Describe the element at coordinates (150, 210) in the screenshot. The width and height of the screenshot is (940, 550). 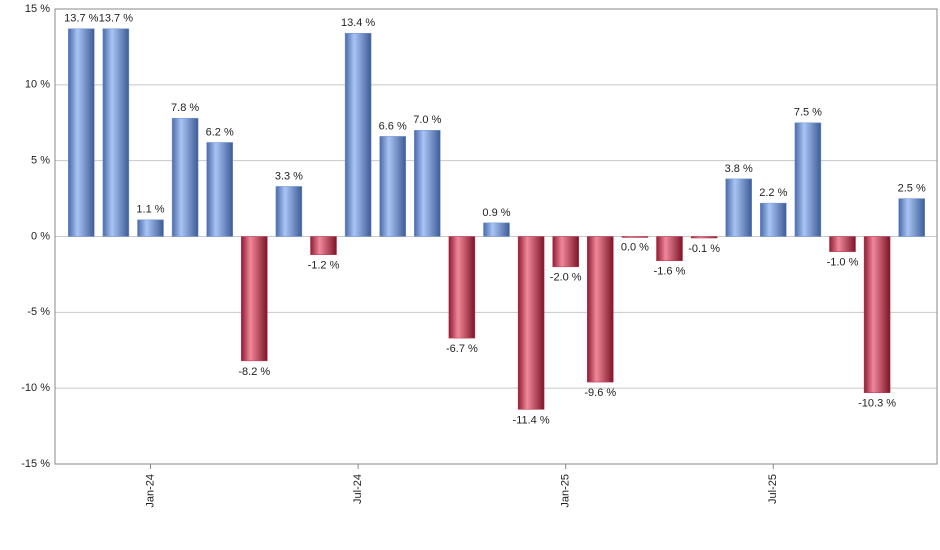
I see `value-label: 1.1 %` at that location.